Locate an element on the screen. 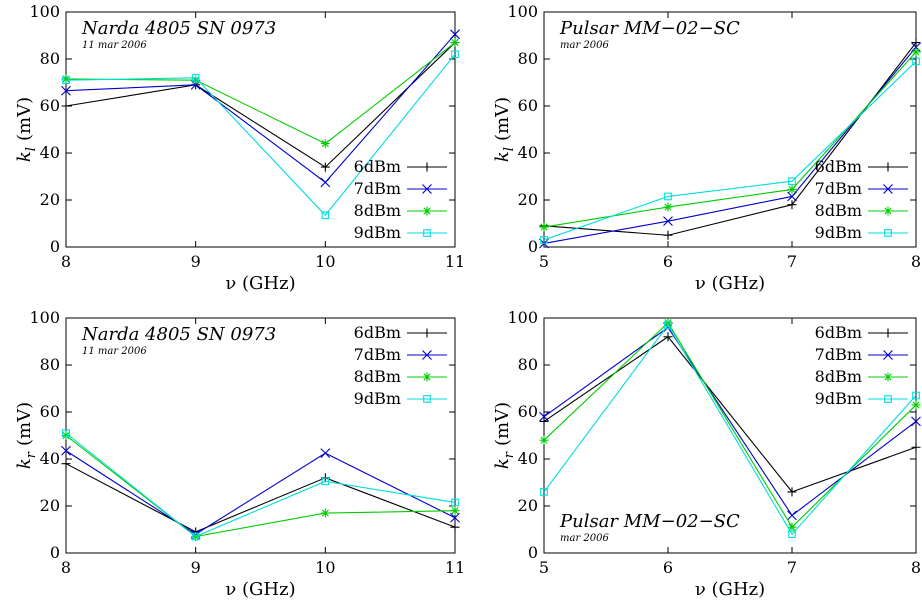 The image size is (922, 605). x-tick-label: 6 is located at coordinates (668, 261).